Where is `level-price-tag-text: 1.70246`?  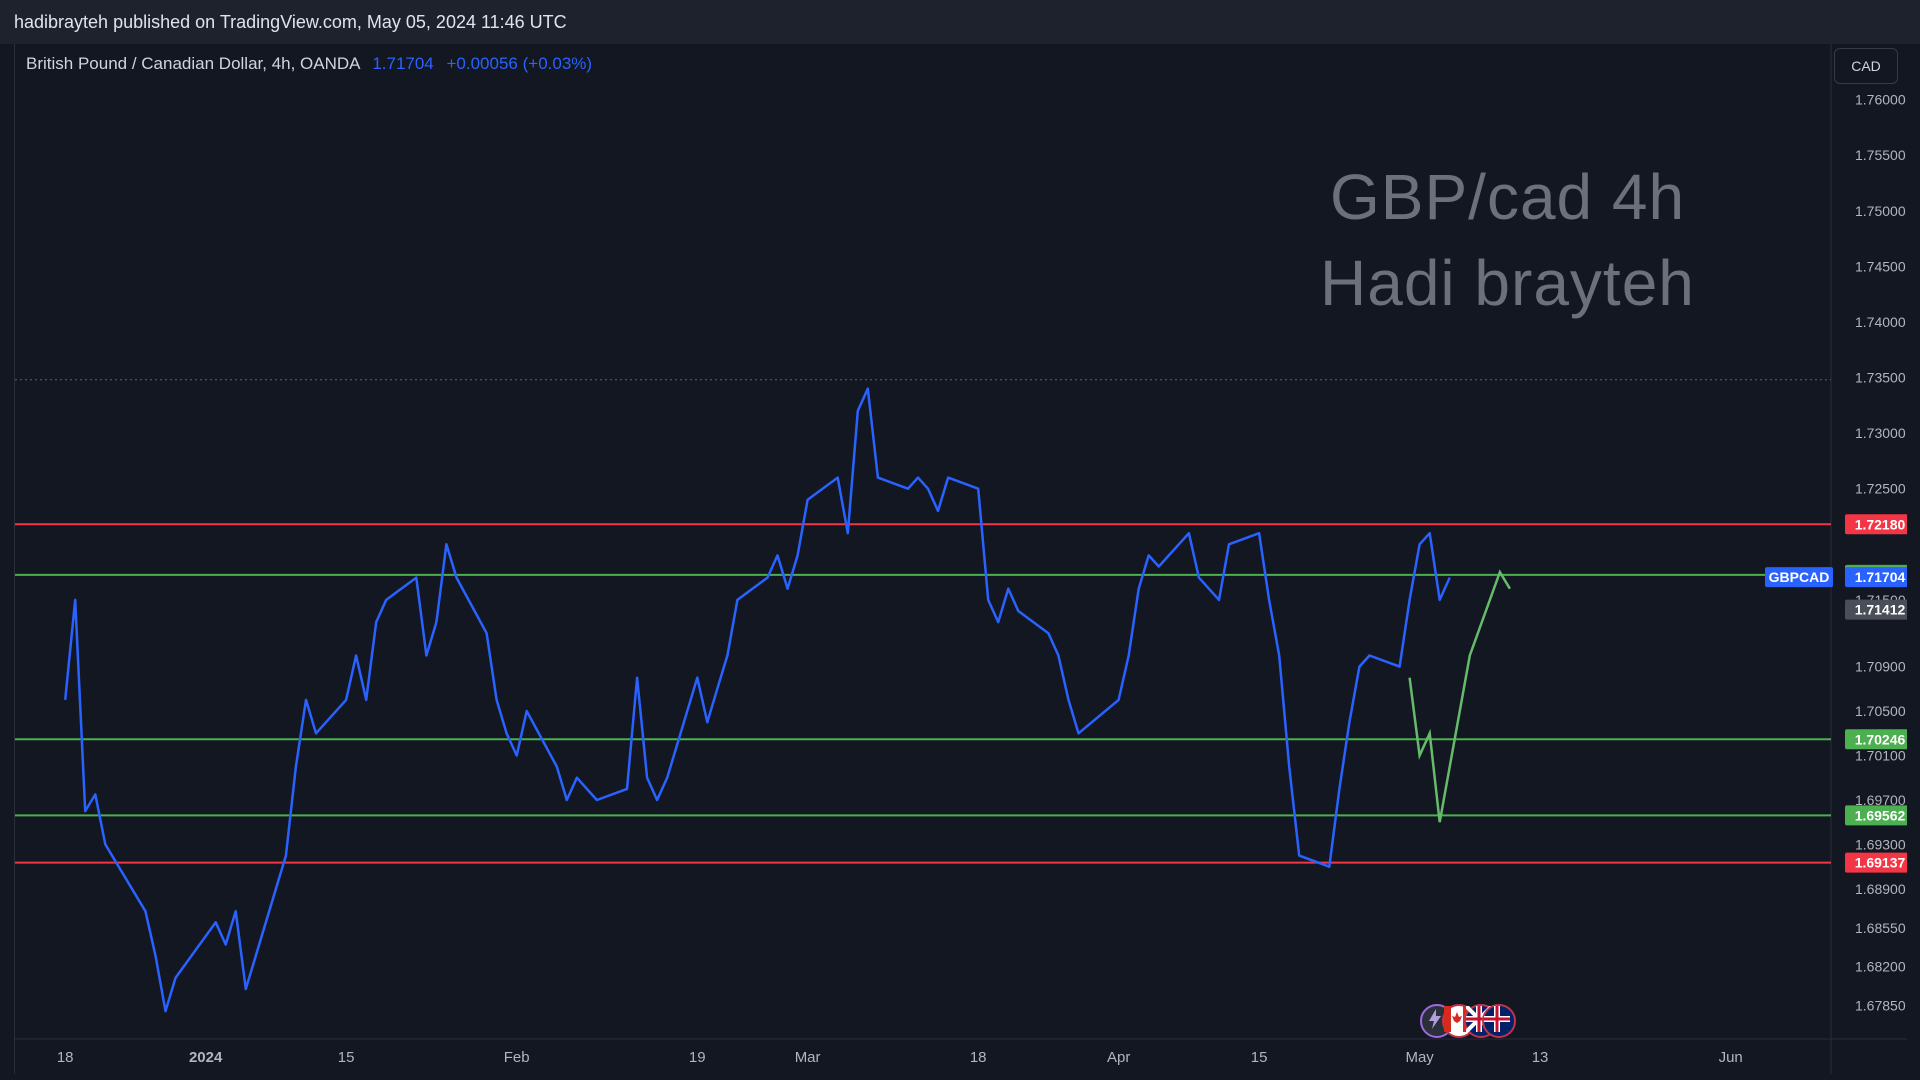
level-price-tag-text: 1.70246 is located at coordinates (1880, 739).